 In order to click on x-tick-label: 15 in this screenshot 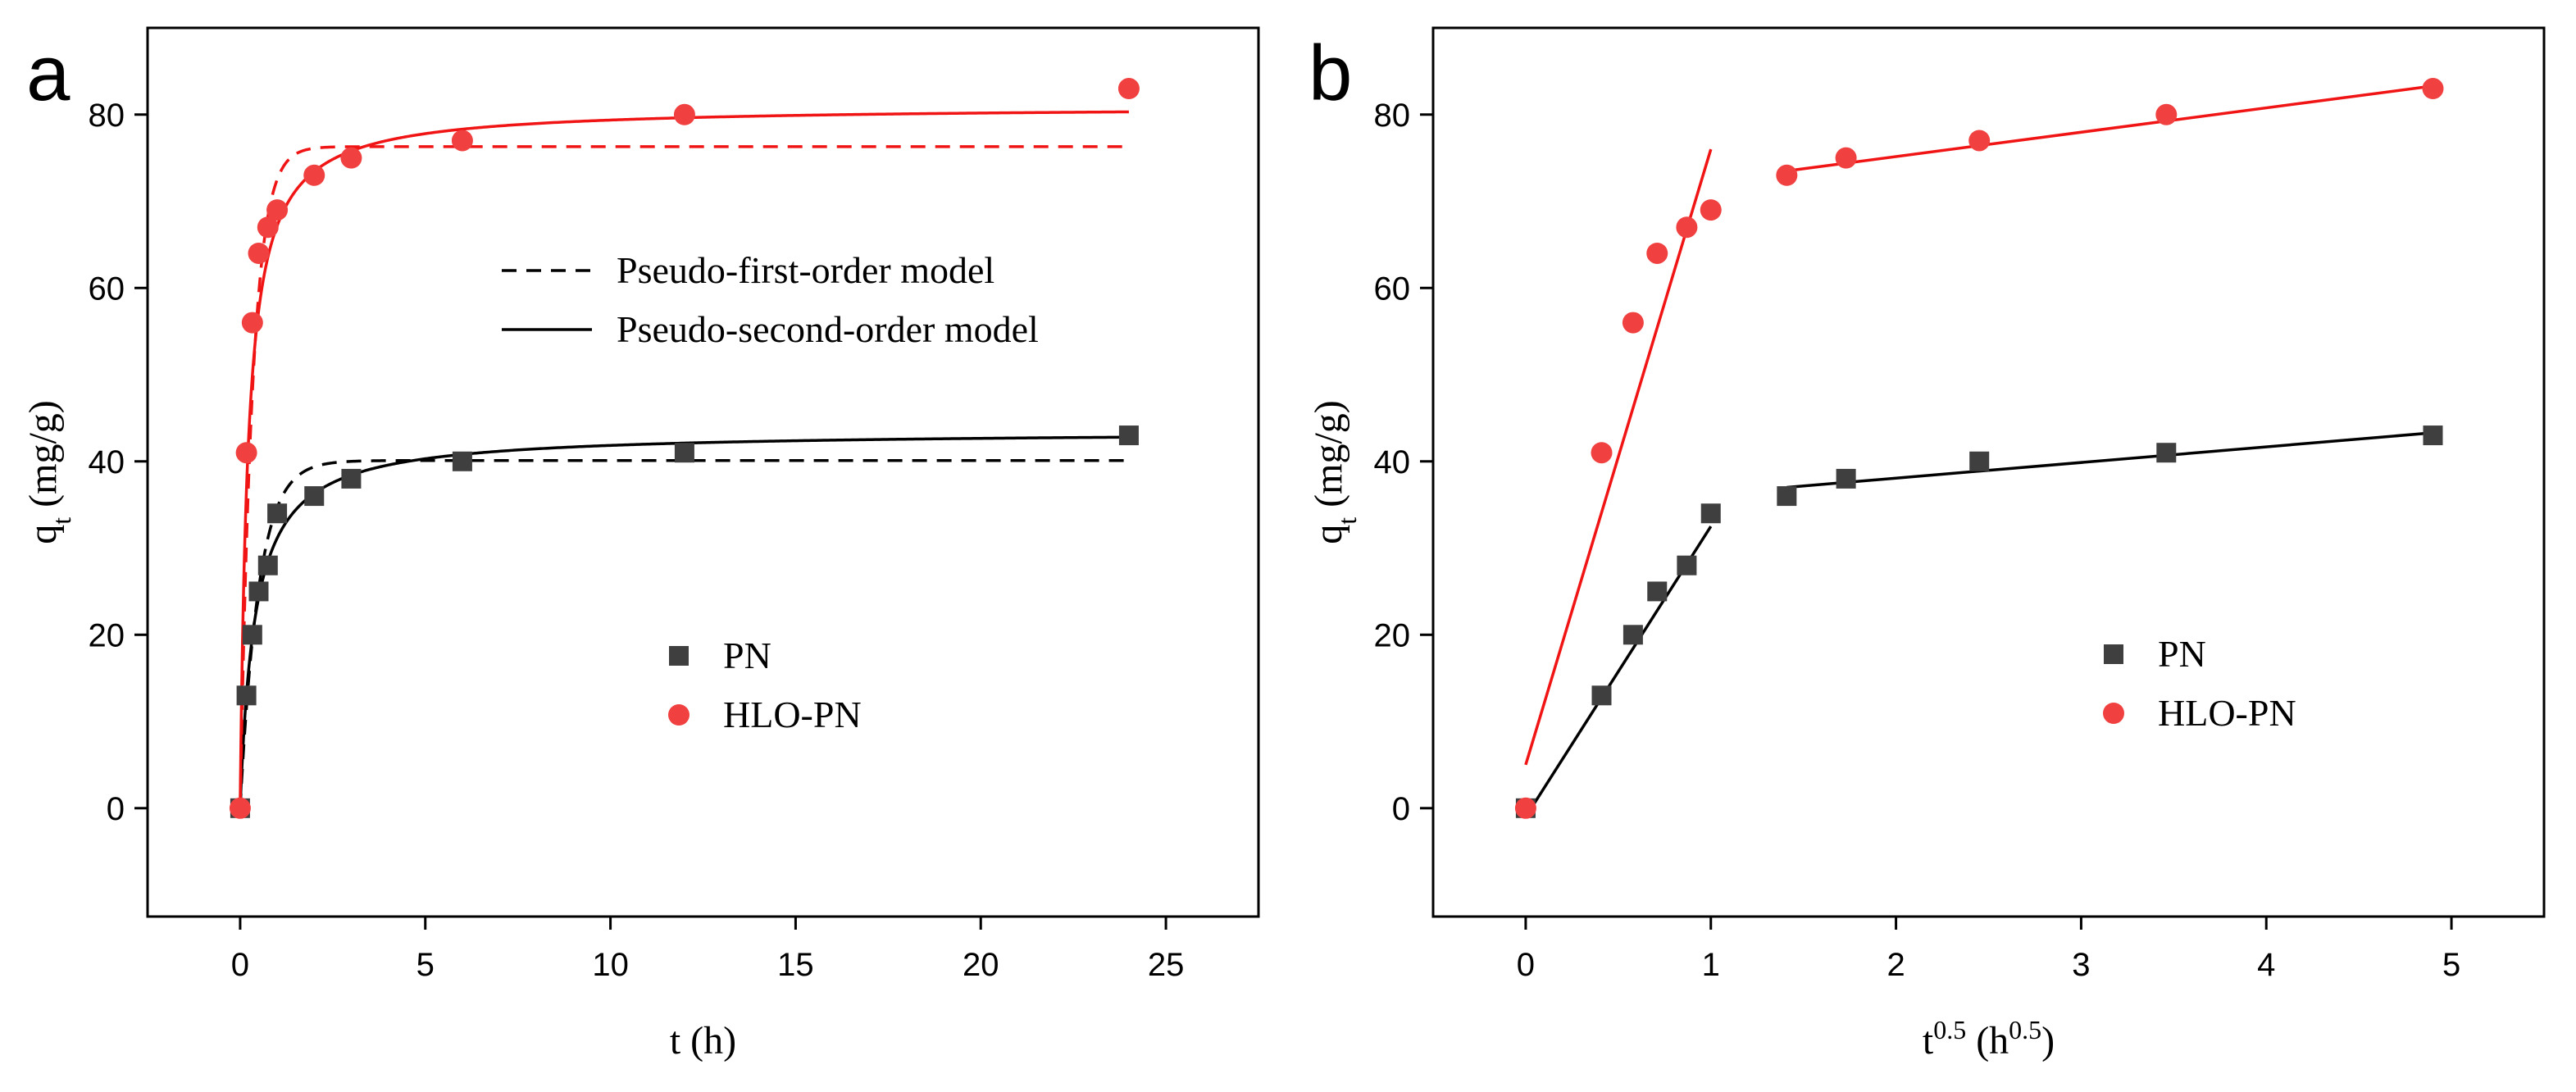, I will do `click(795, 965)`.